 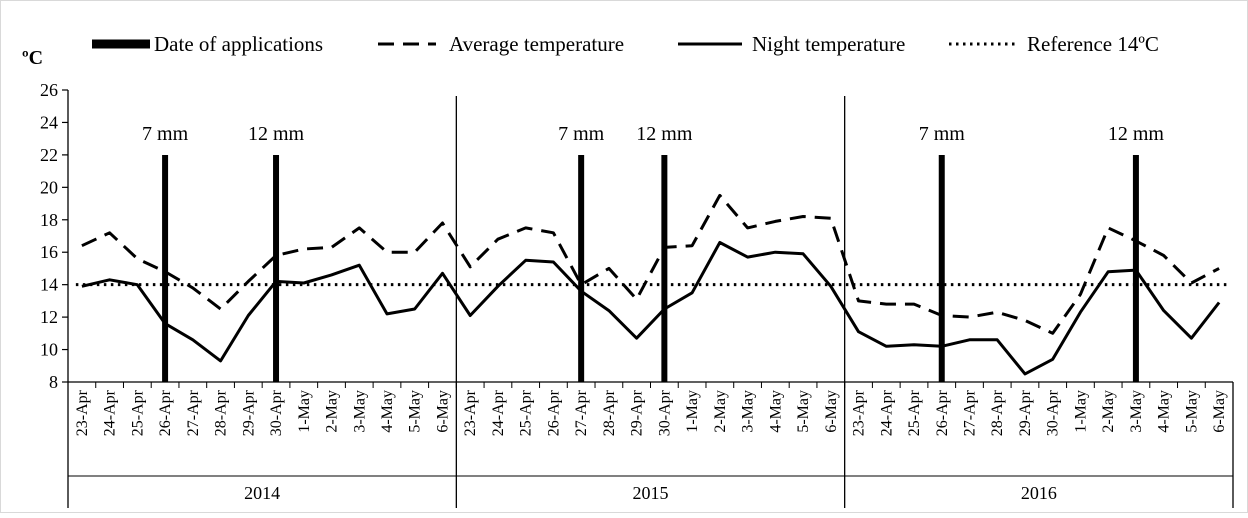 What do you see at coordinates (238, 44) in the screenshot?
I see `legend-label-applications: Date of applications` at bounding box center [238, 44].